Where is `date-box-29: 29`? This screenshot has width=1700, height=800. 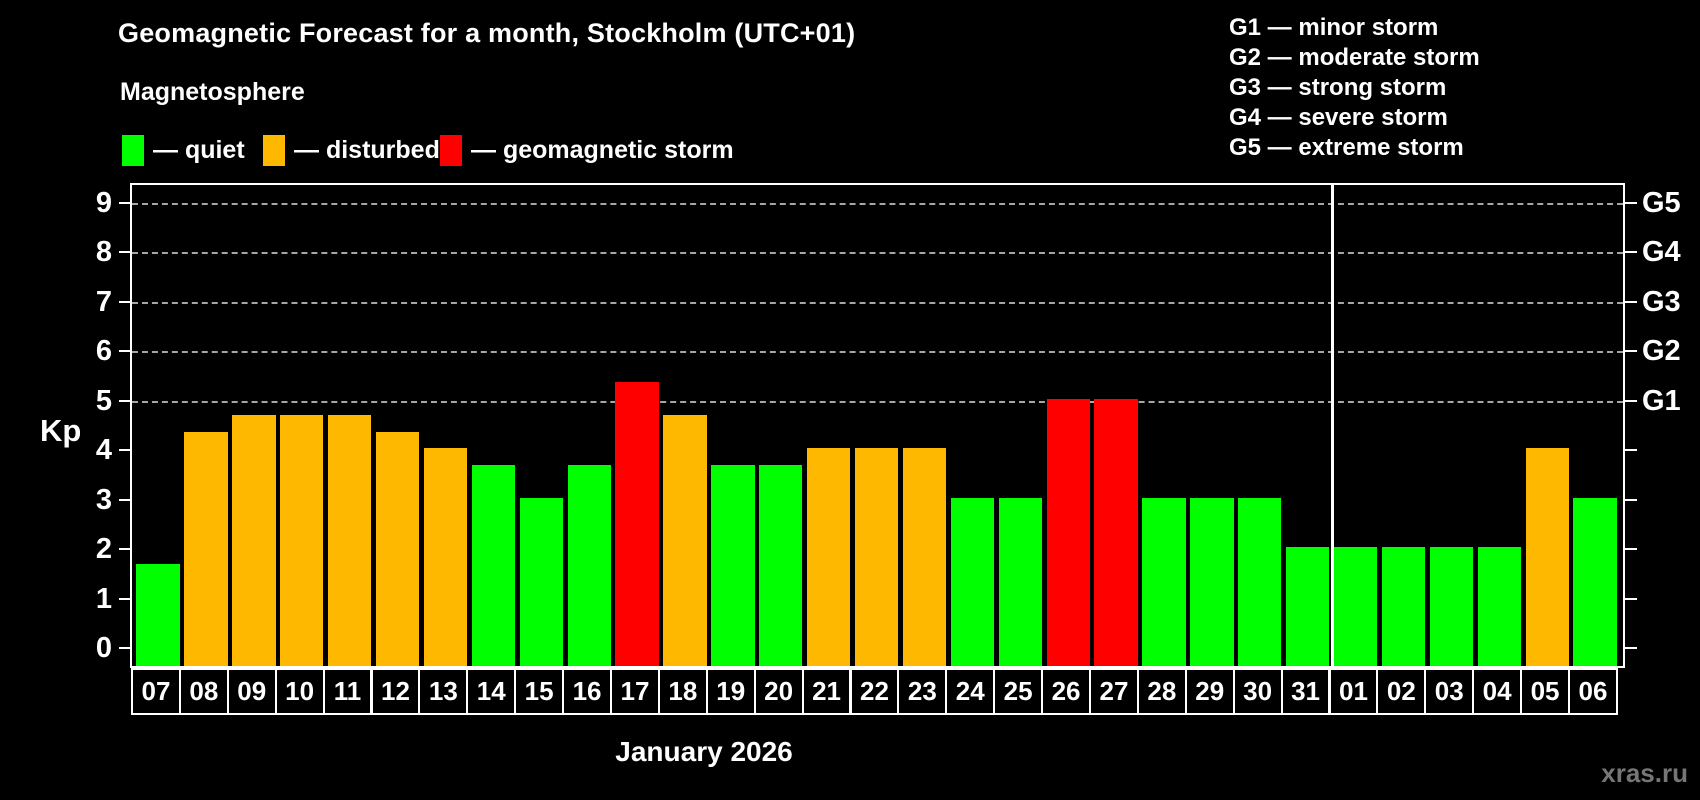 date-box-29: 29 is located at coordinates (1209, 691).